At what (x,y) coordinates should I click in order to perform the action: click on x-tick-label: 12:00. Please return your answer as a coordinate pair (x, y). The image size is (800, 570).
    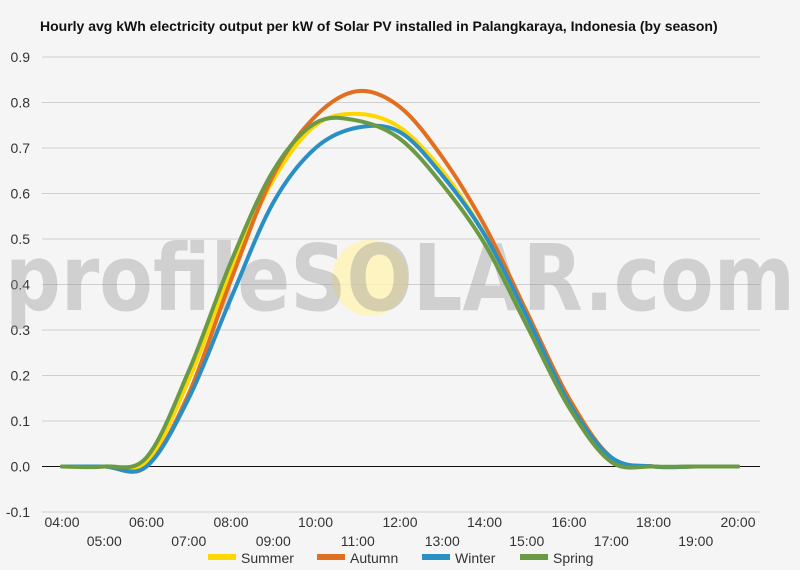
    Looking at the image, I should click on (399, 522).